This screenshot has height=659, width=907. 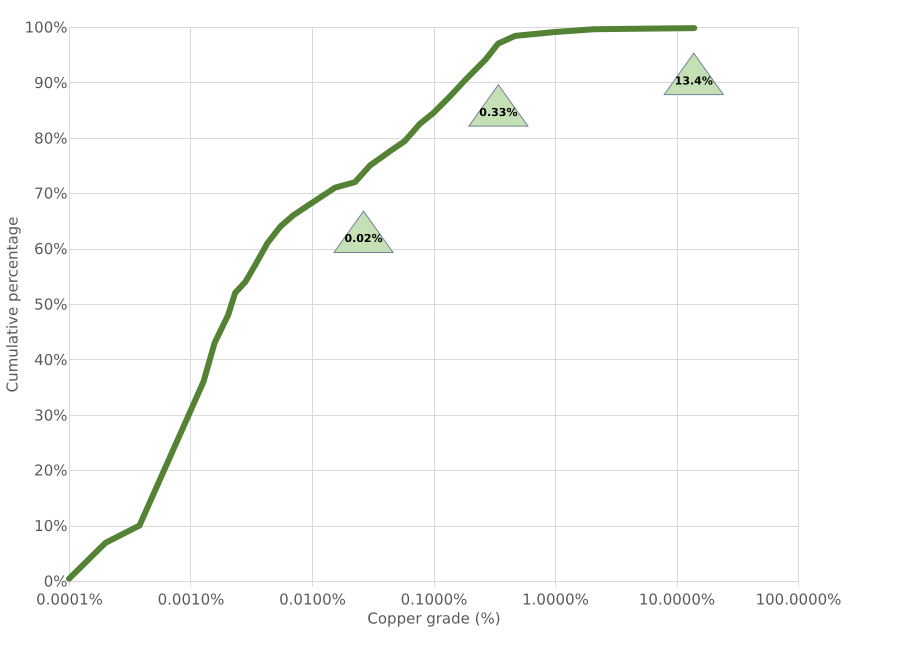 What do you see at coordinates (799, 599) in the screenshot?
I see `x-tick-label: 100.0000%` at bounding box center [799, 599].